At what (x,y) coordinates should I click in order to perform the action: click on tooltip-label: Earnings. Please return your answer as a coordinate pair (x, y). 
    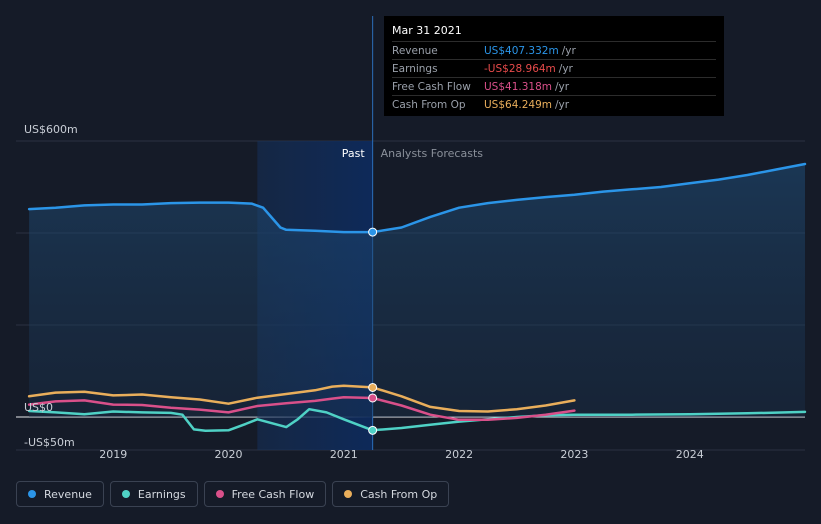
    Looking at the image, I should click on (415, 68).